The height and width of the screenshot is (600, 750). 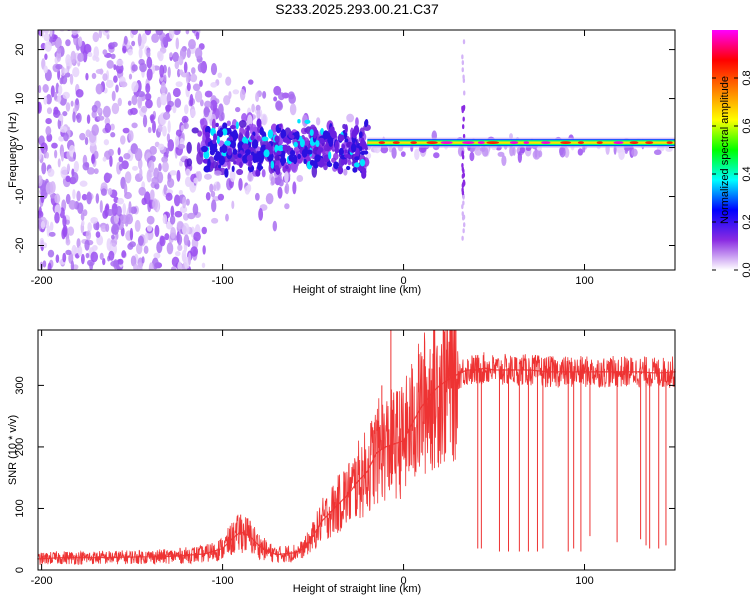 What do you see at coordinates (584, 281) in the screenshot?
I see `spectrogram-x-tick-label: 100` at bounding box center [584, 281].